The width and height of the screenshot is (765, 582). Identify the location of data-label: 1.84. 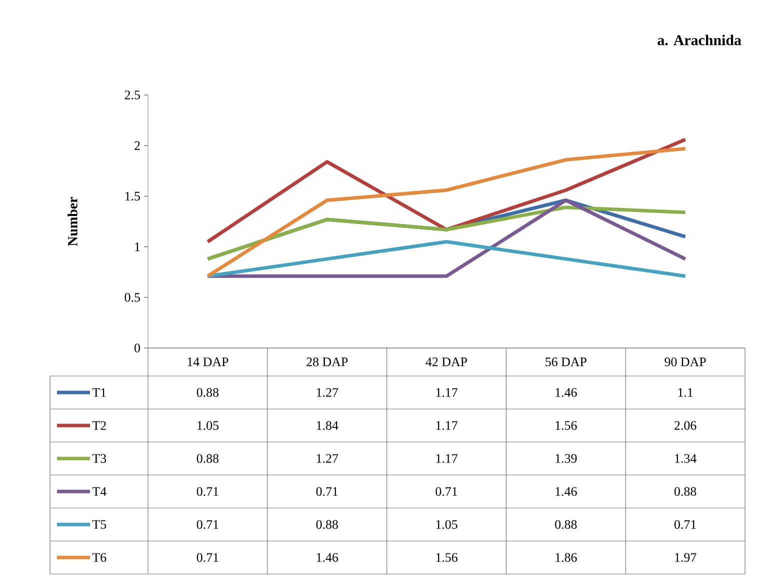
(327, 425).